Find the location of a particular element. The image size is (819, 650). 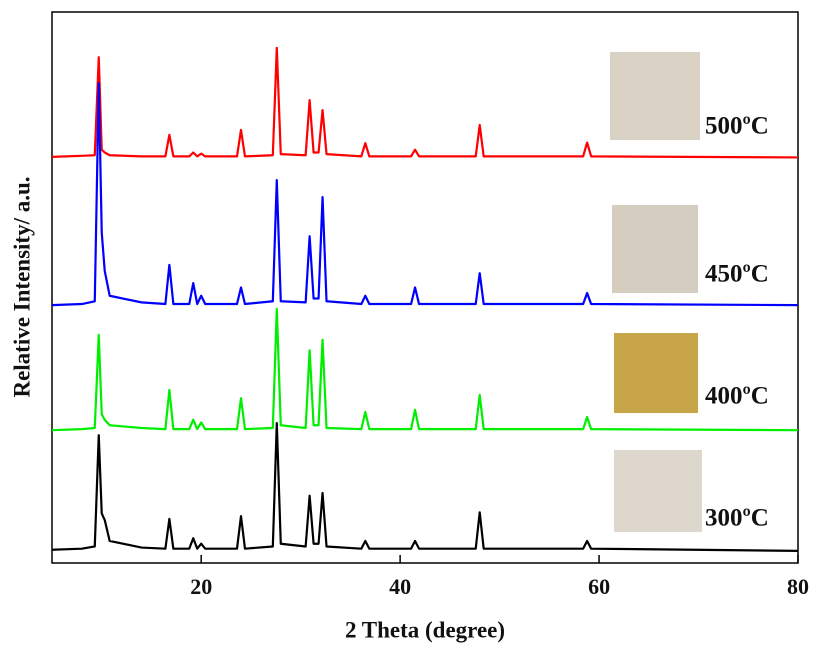

x-tick-label: 60 is located at coordinates (599, 586).